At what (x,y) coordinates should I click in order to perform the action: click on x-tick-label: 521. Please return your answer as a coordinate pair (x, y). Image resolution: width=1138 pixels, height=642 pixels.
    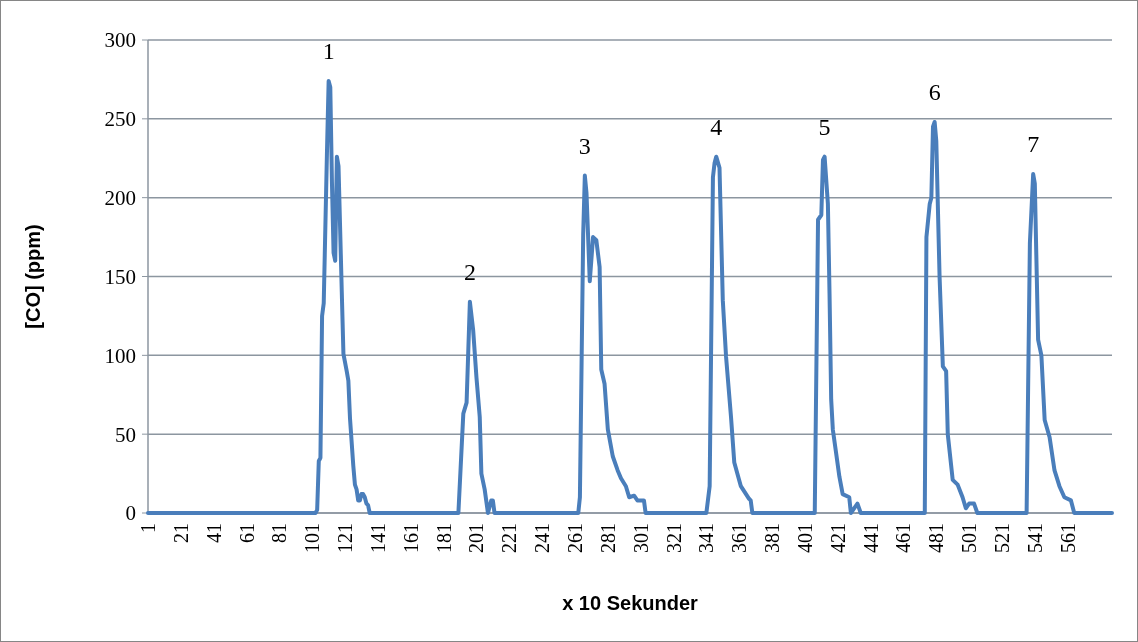
    Looking at the image, I should click on (1001, 538).